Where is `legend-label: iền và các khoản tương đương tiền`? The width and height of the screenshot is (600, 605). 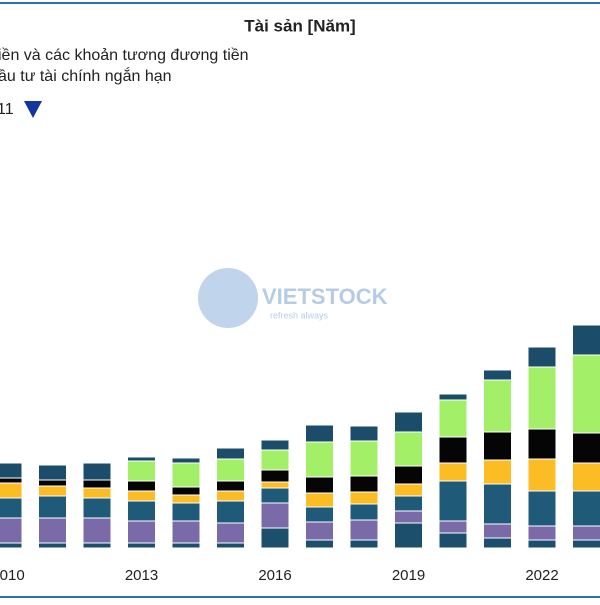
legend-label: iền và các khoản tương đương tiền is located at coordinates (124, 55).